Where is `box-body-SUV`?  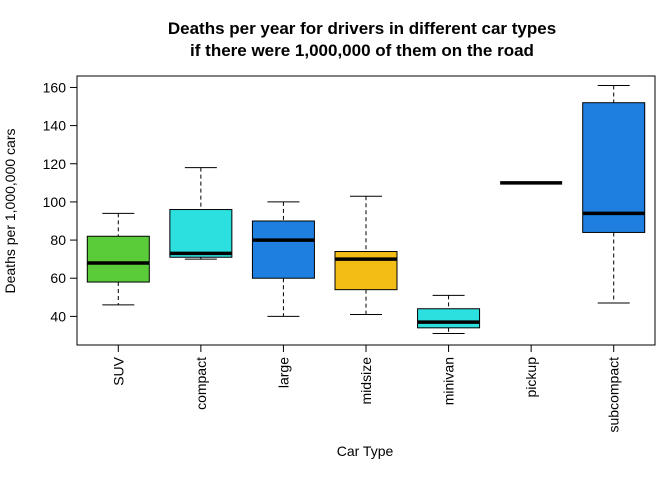 box-body-SUV is located at coordinates (118, 259).